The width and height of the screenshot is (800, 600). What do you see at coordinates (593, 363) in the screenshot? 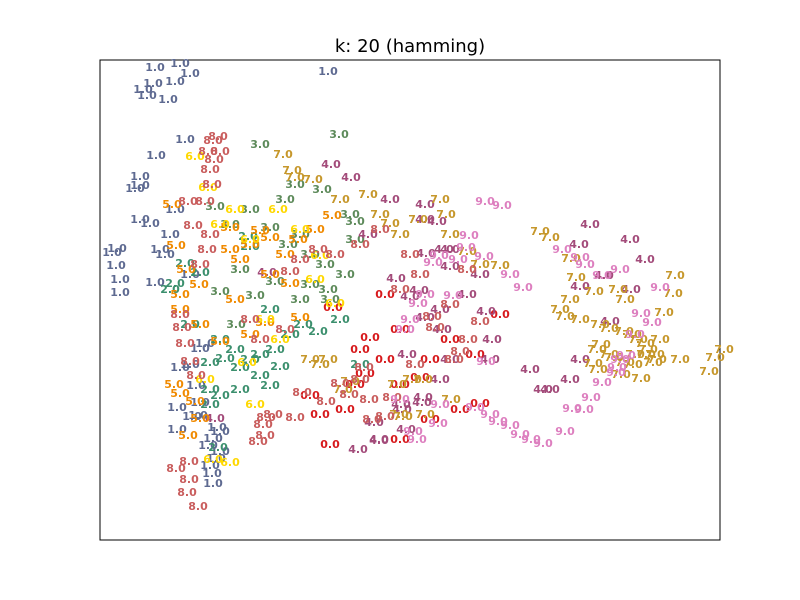
I see `point-label-7-0-7-52: 7.0` at bounding box center [593, 363].